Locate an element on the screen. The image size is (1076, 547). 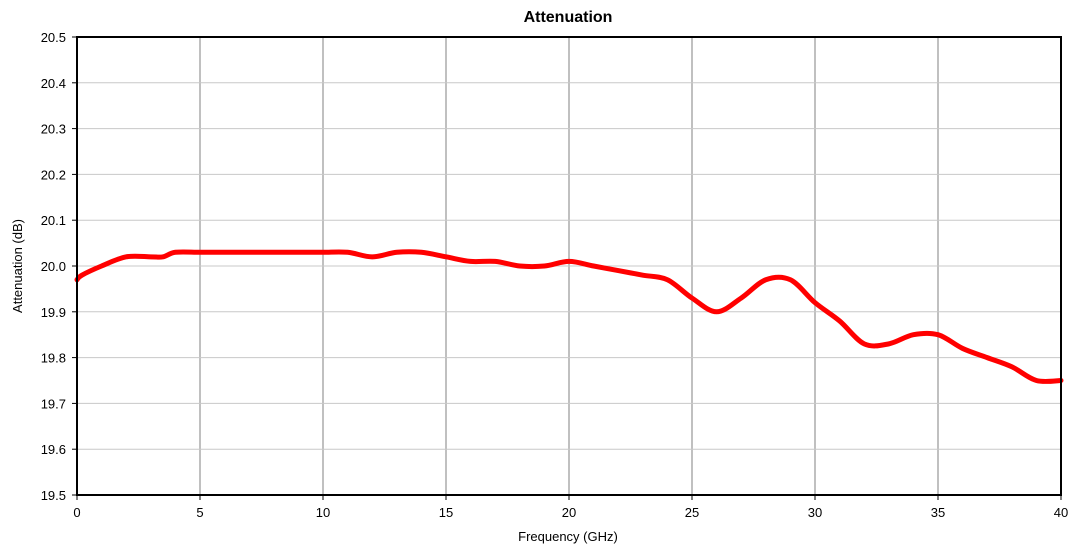
x-tick-label: 20 is located at coordinates (569, 512).